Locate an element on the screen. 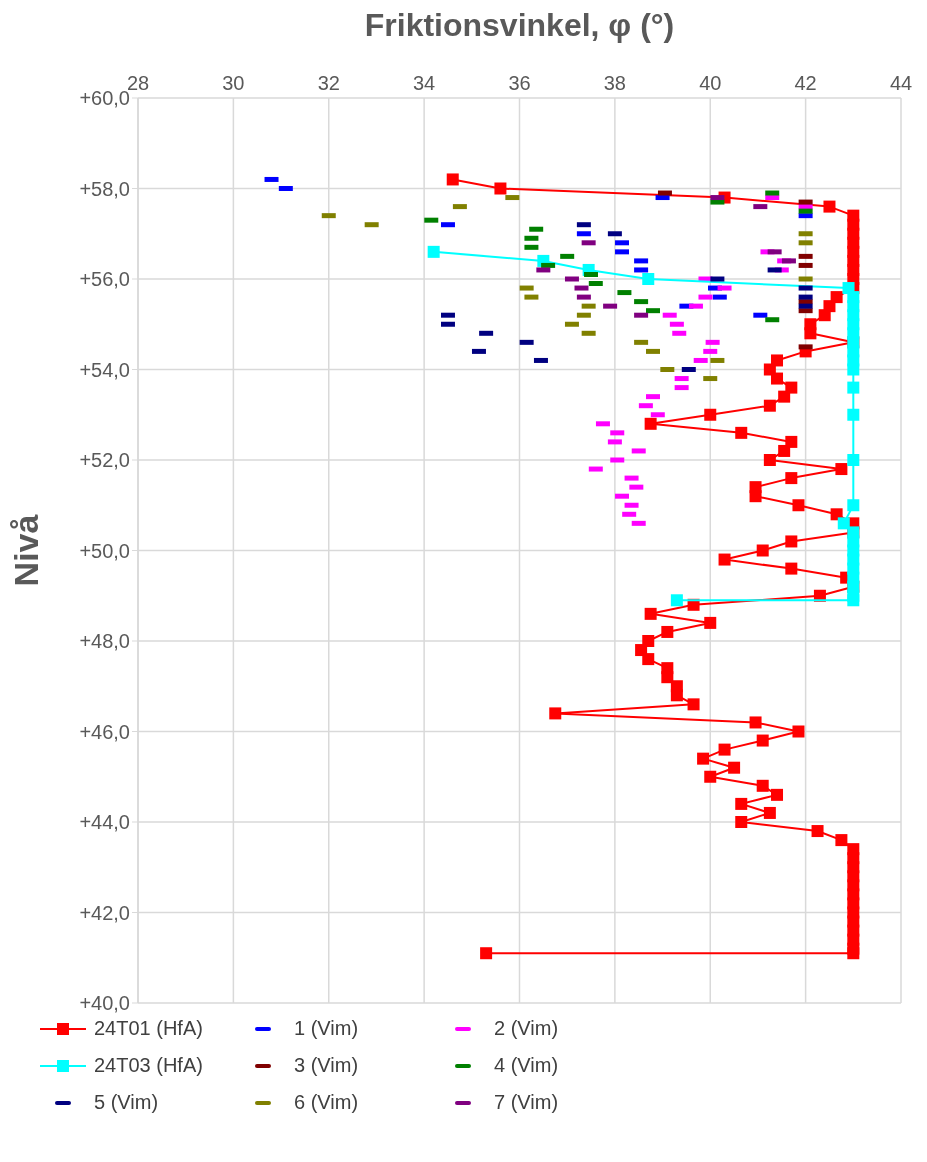 The height and width of the screenshot is (1162, 927). y-tick-label: +50,0 is located at coordinates (104, 550).